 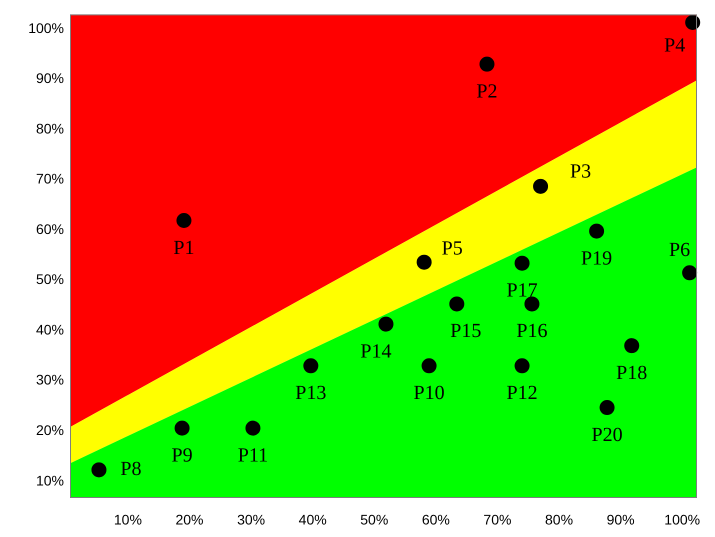 What do you see at coordinates (497, 519) in the screenshot?
I see `x-tick-label: 70%` at bounding box center [497, 519].